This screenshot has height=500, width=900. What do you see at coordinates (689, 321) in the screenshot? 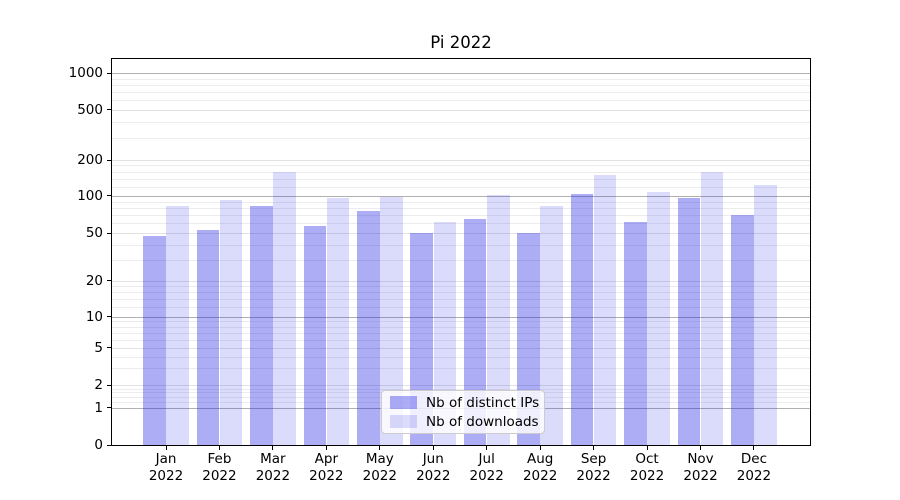
I see `bar-distinct-ips-nov` at bounding box center [689, 321].